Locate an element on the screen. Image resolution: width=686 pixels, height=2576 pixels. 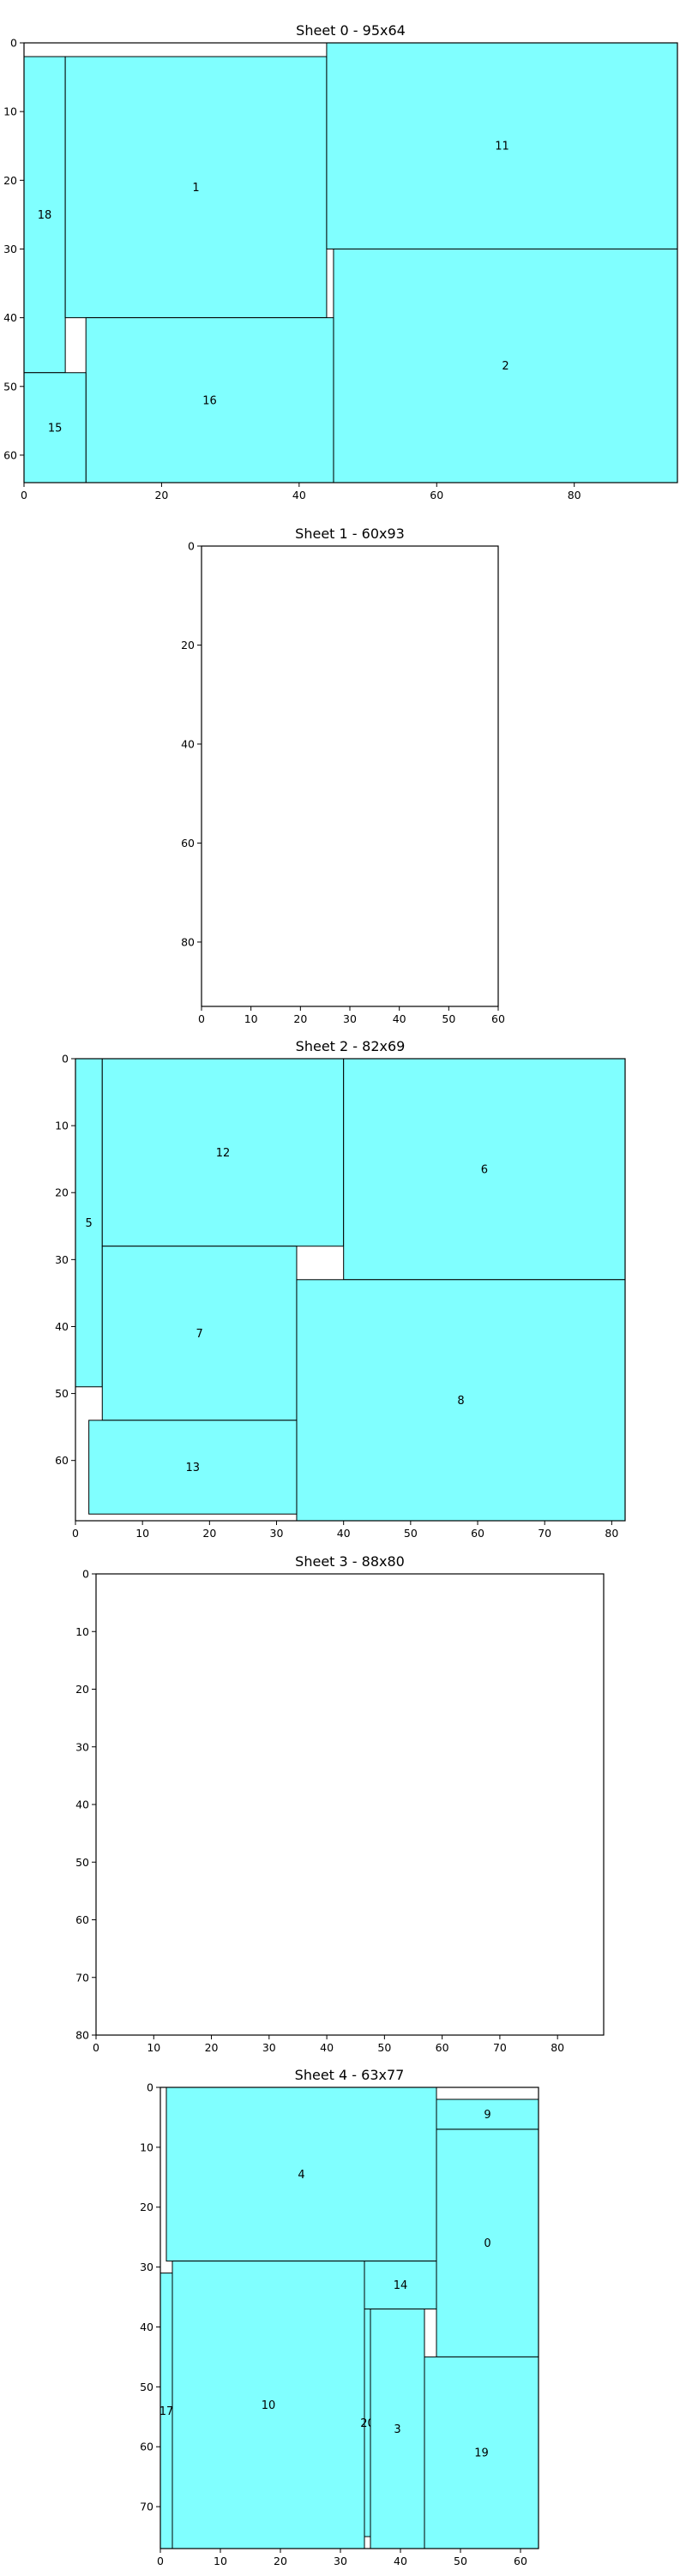
piece-label-4: 4 is located at coordinates (301, 2175).